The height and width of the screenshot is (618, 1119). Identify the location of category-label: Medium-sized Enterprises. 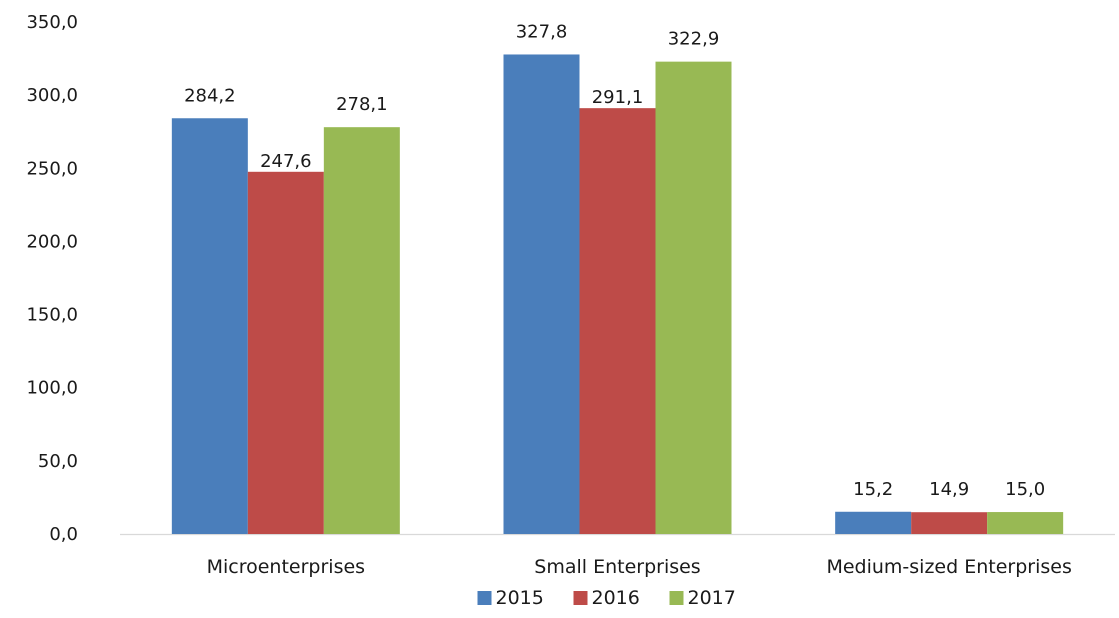
(948, 567).